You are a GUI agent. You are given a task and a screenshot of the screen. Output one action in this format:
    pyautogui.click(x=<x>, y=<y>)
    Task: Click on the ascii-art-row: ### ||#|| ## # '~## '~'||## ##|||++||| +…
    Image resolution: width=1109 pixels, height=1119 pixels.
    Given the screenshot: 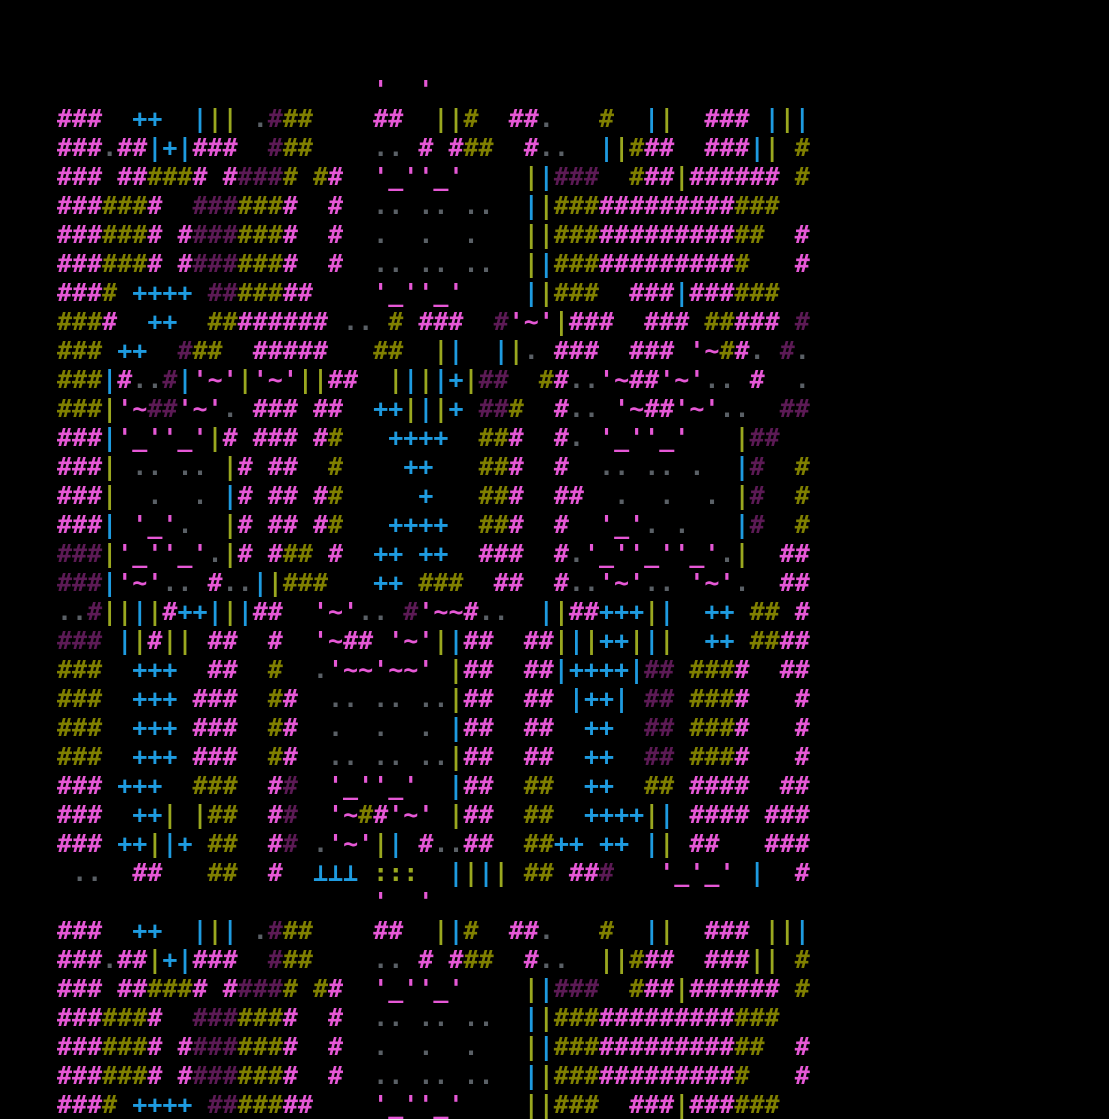 What is the action you would take?
    pyautogui.click(x=433, y=640)
    